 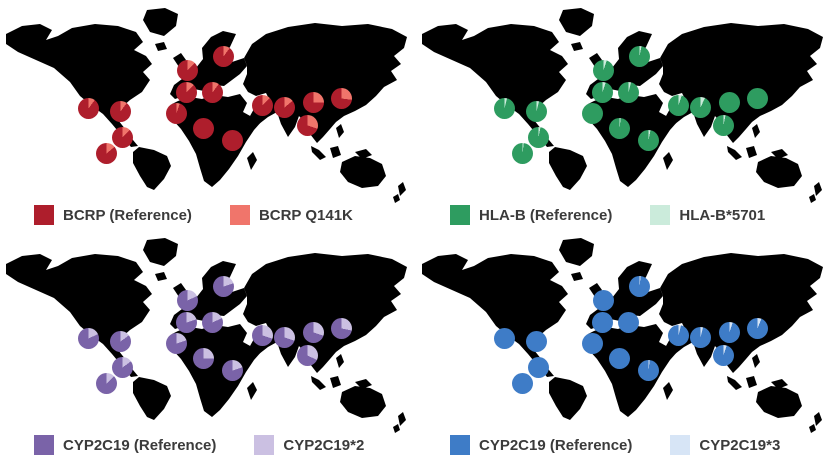 I want to click on legend-item-variant: CYP2C19*2, so click(x=309, y=445).